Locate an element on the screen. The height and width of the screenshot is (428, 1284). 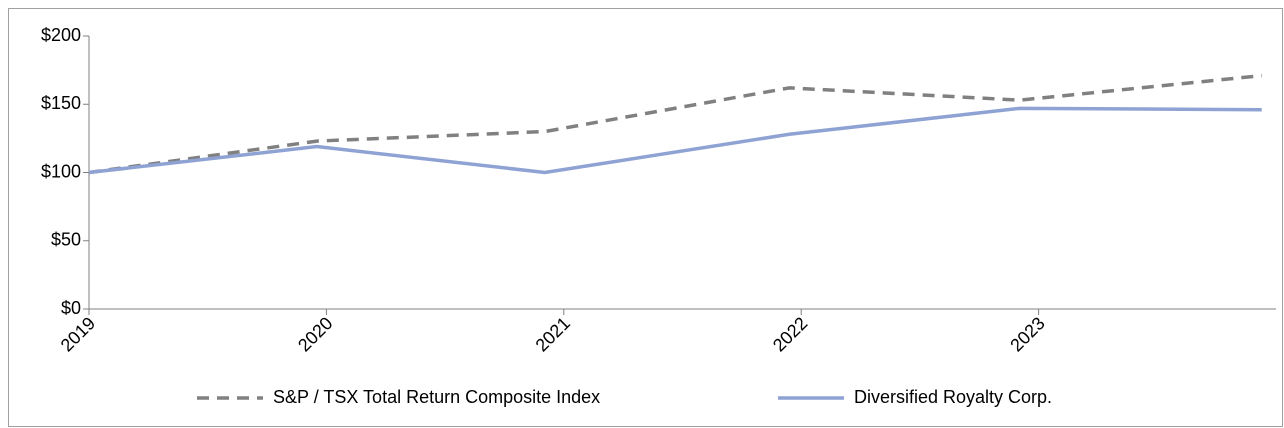
y-tick-label: $100 is located at coordinates (61, 171).